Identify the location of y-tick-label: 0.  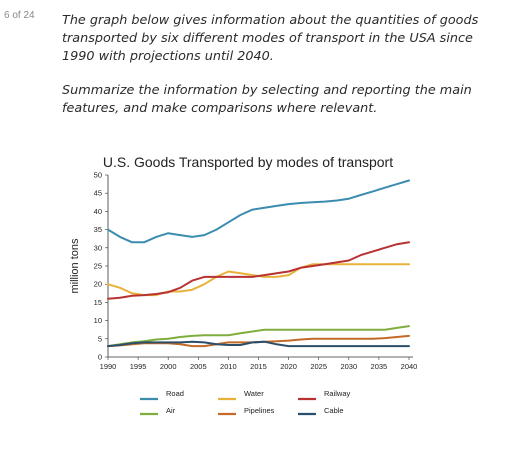
(100, 357).